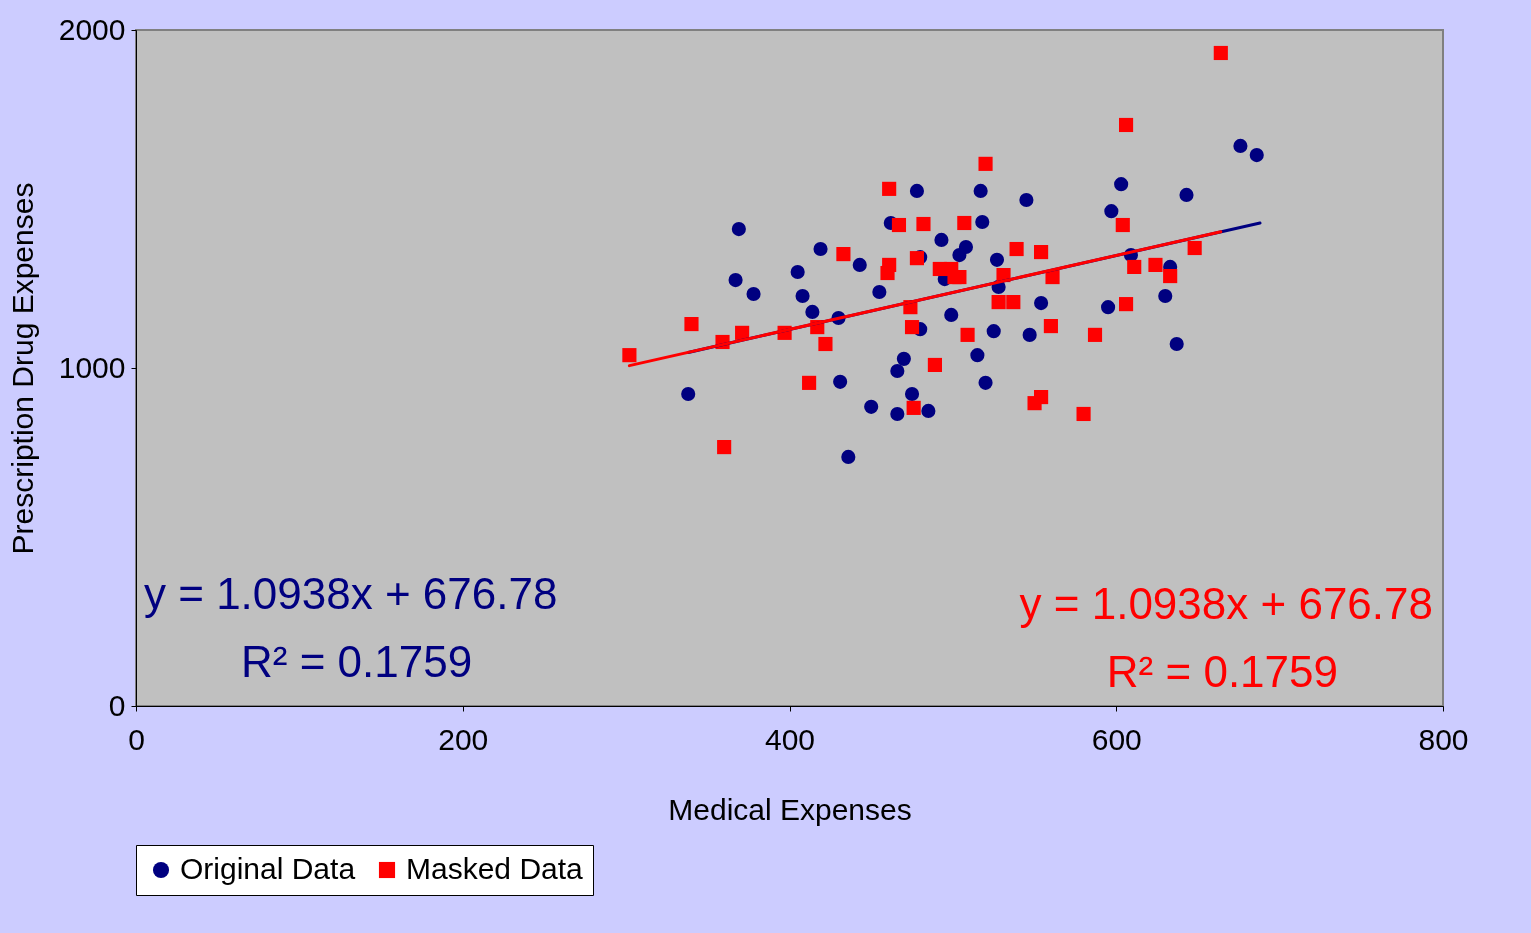  Describe the element at coordinates (22, 368) in the screenshot. I see `y-axis-title: Prescription Drug Expenses` at that location.